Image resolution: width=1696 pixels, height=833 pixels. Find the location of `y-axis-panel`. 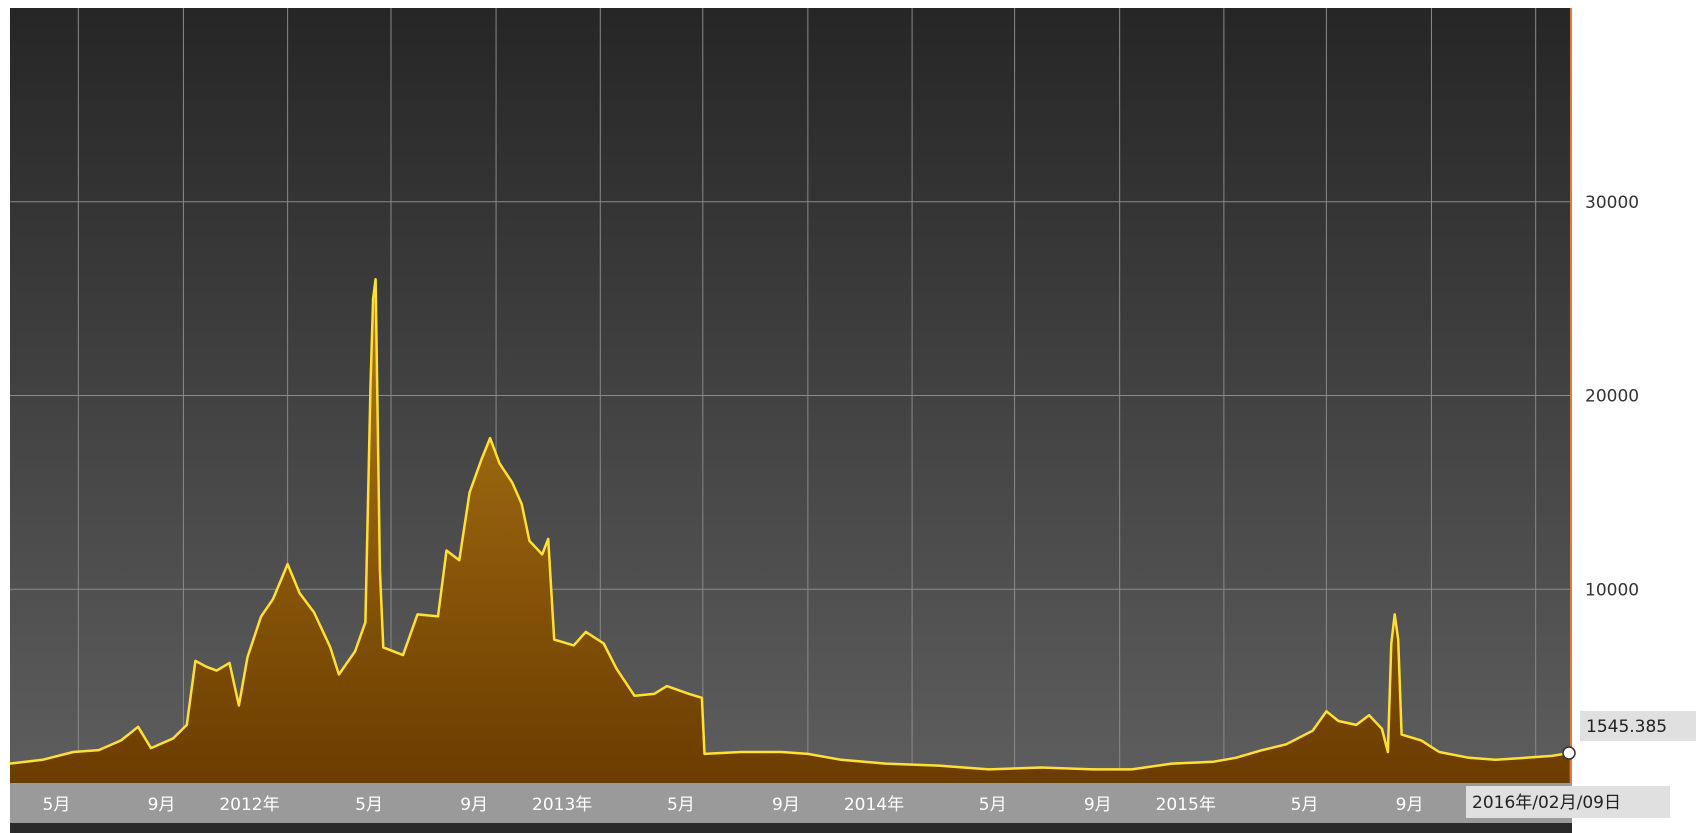

y-axis-panel is located at coordinates (1634, 416).